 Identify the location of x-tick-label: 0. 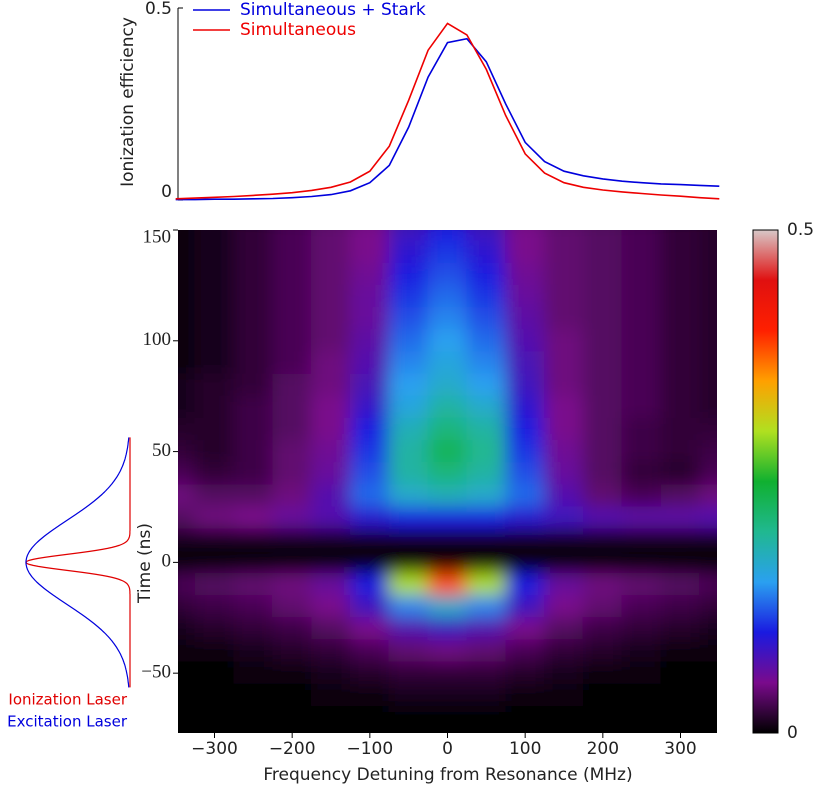
(447, 749).